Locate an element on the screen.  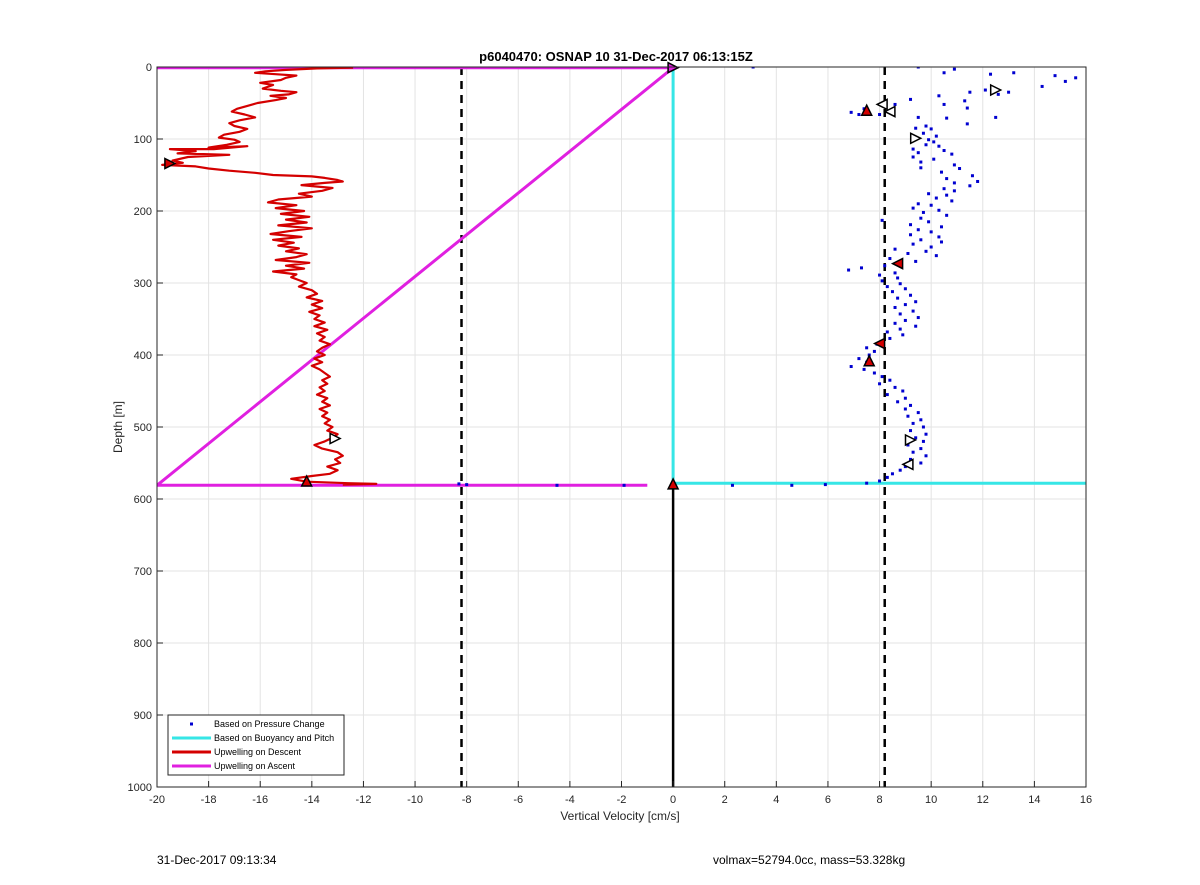
x-tick-label-10: 0 is located at coordinates (673, 800).